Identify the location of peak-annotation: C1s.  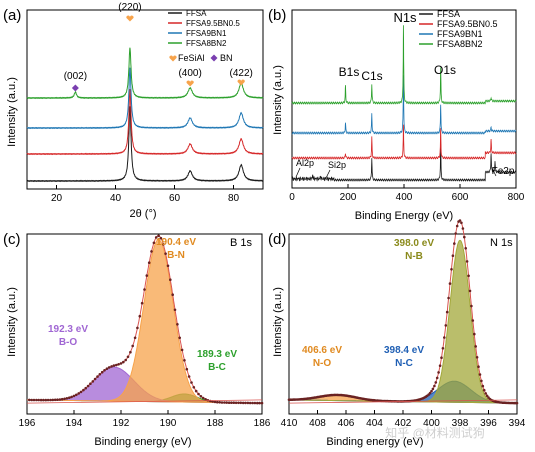
(371, 76).